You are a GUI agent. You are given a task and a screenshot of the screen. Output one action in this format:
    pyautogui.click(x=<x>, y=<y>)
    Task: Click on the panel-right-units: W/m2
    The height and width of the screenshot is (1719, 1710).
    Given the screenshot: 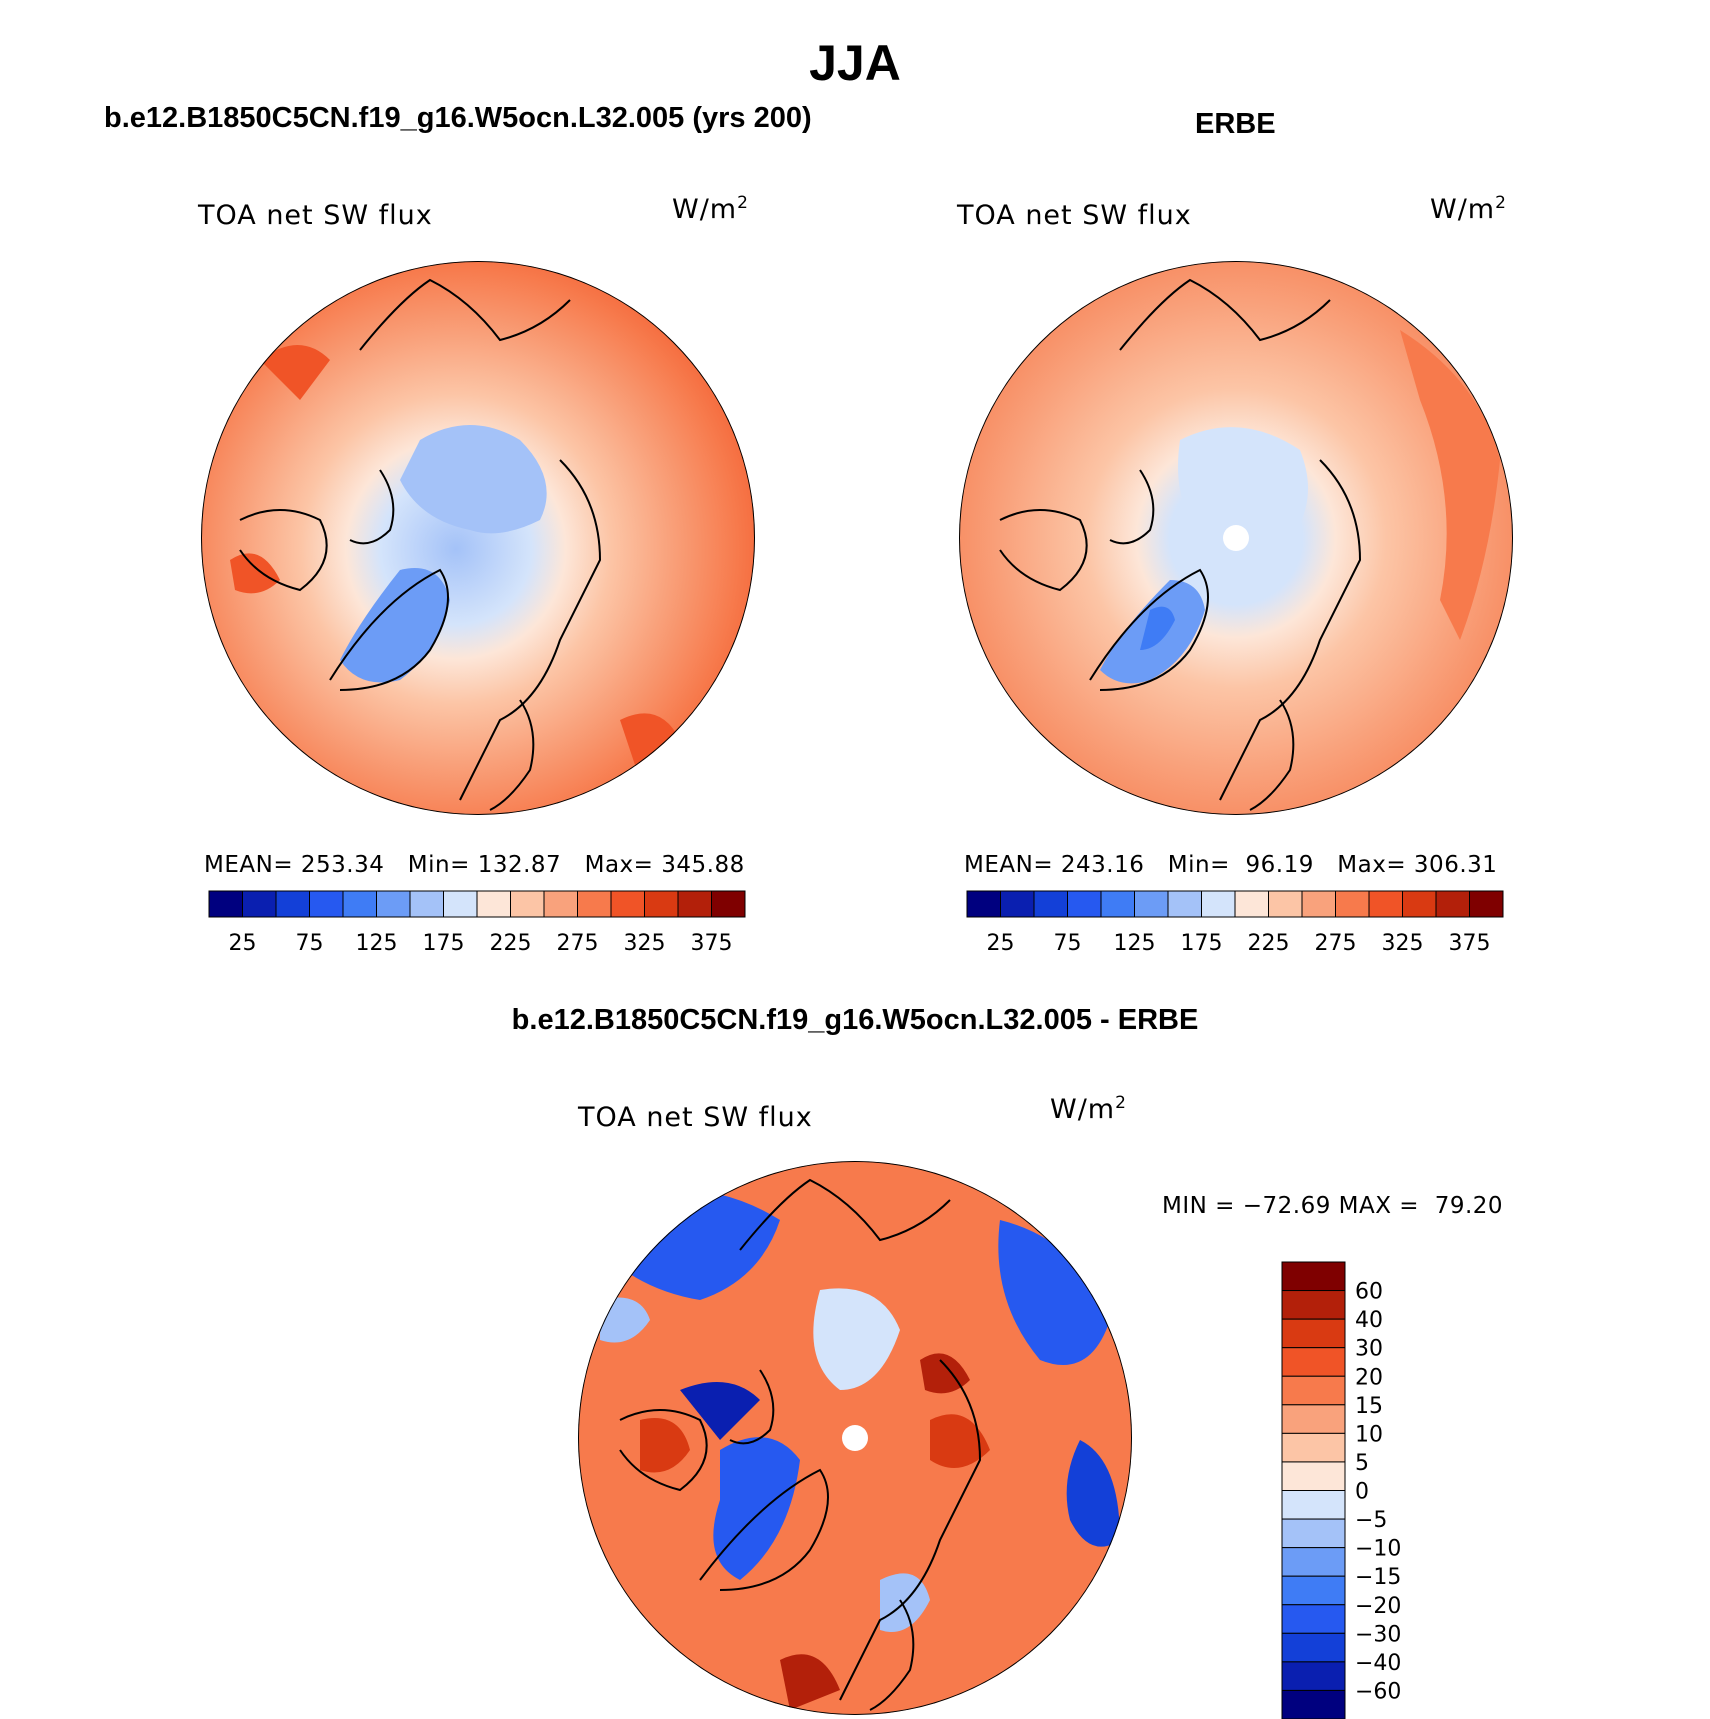 What is the action you would take?
    pyautogui.click(x=1468, y=209)
    